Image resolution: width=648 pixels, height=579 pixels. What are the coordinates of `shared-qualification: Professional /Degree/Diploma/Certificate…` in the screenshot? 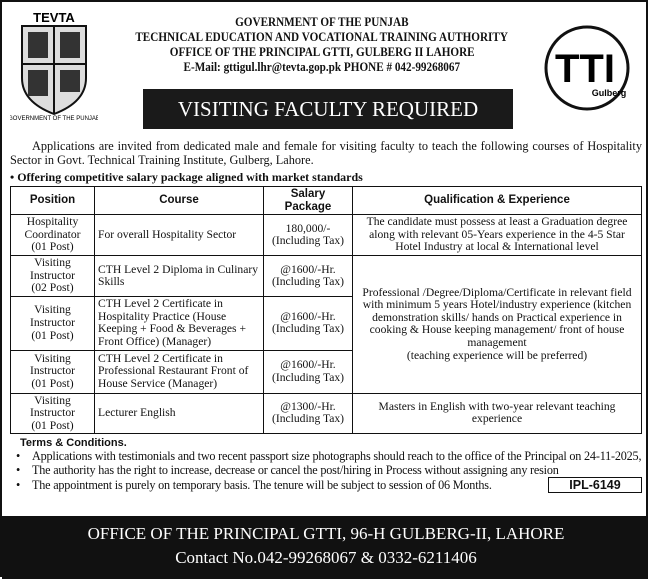 It's located at (497, 317).